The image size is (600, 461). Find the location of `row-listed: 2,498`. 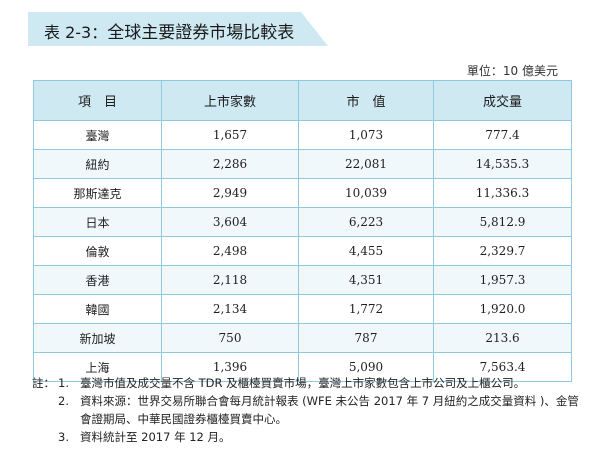

row-listed: 2,498 is located at coordinates (230, 251).